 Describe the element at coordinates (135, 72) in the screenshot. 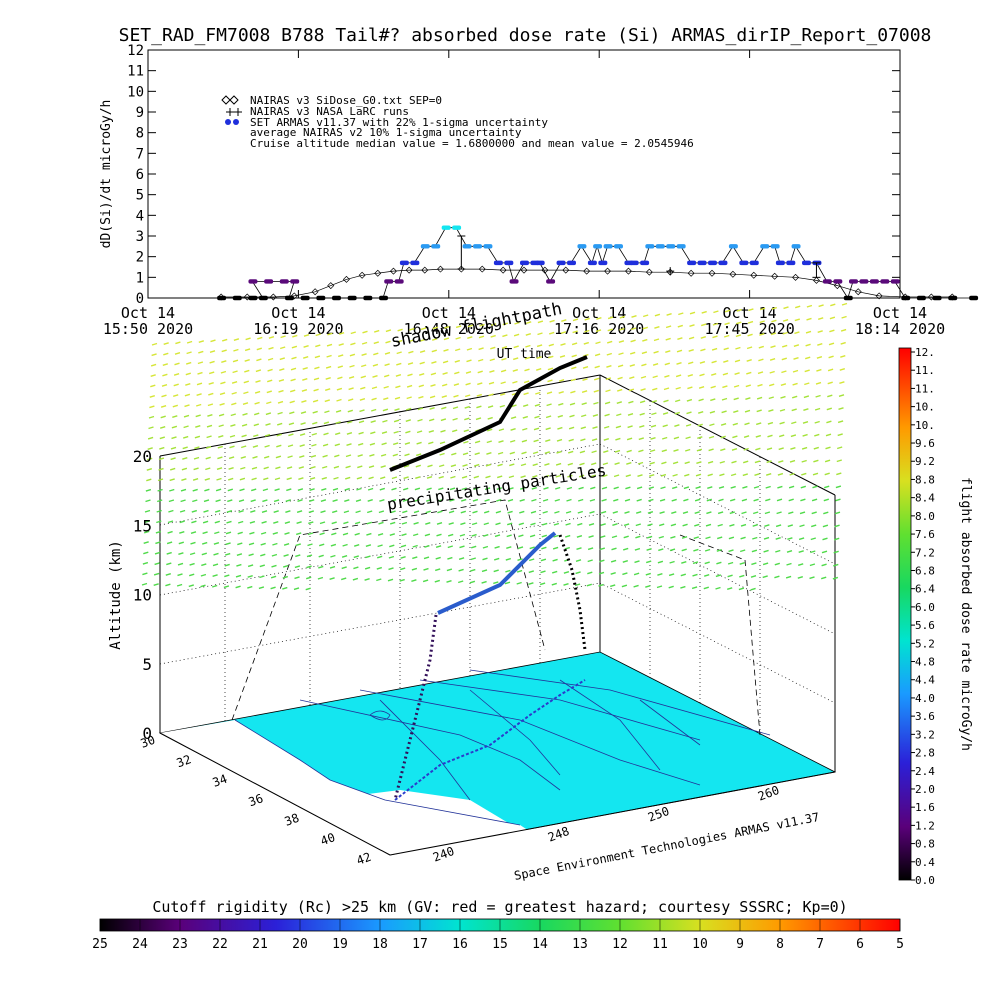

I see `y-tick-label: 11` at that location.